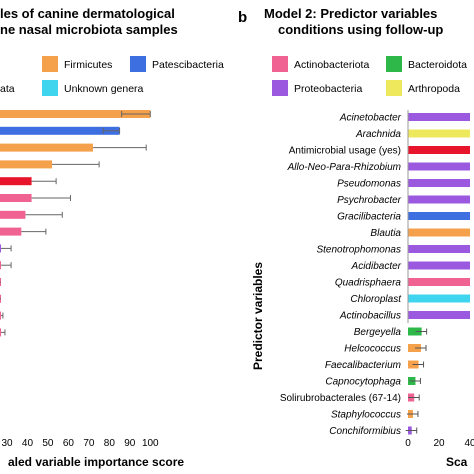  Describe the element at coordinates (370, 118) in the screenshot. I see `right-category-label-1: Acinetobacter` at that location.